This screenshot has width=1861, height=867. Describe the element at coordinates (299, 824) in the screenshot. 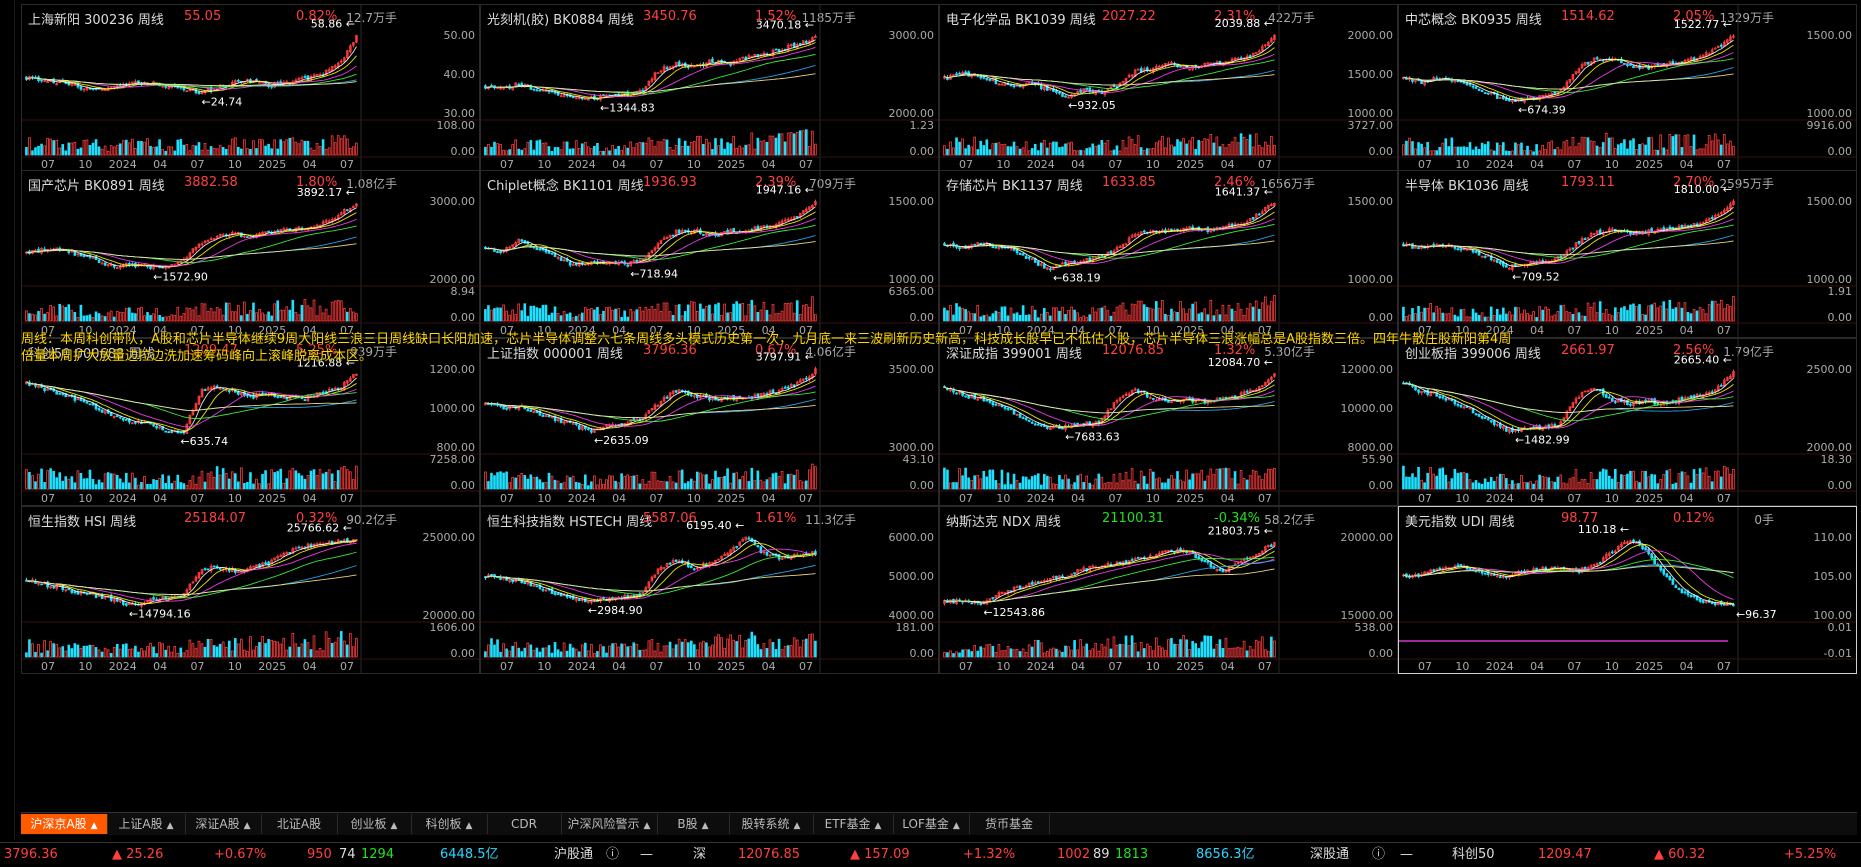

I see `tab-4: 北证A股` at that location.